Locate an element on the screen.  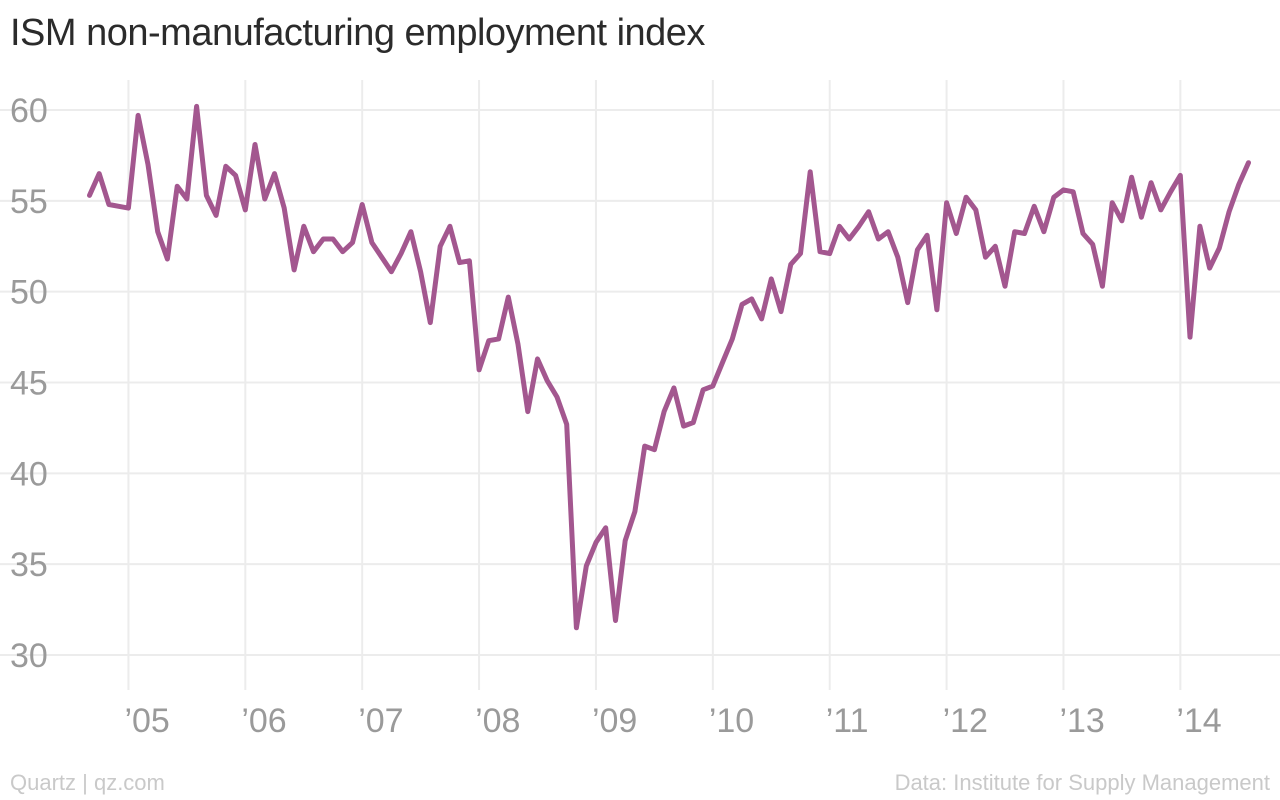
y-axis-tick-labels: 30 35 40 45 50 55 60 is located at coordinates (29, 383).